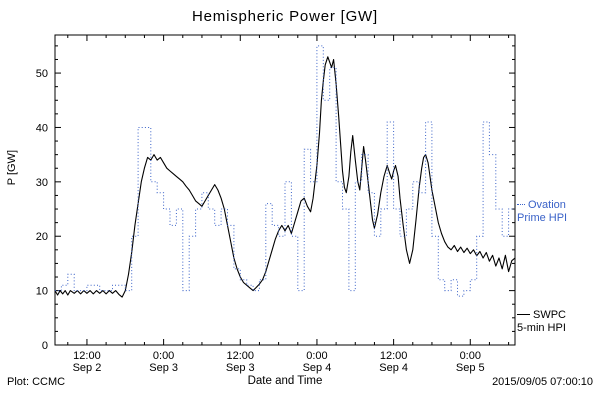 This screenshot has height=400, width=600. What do you see at coordinates (542, 218) in the screenshot?
I see `legend-ovation-label2: Prime HPI` at bounding box center [542, 218].